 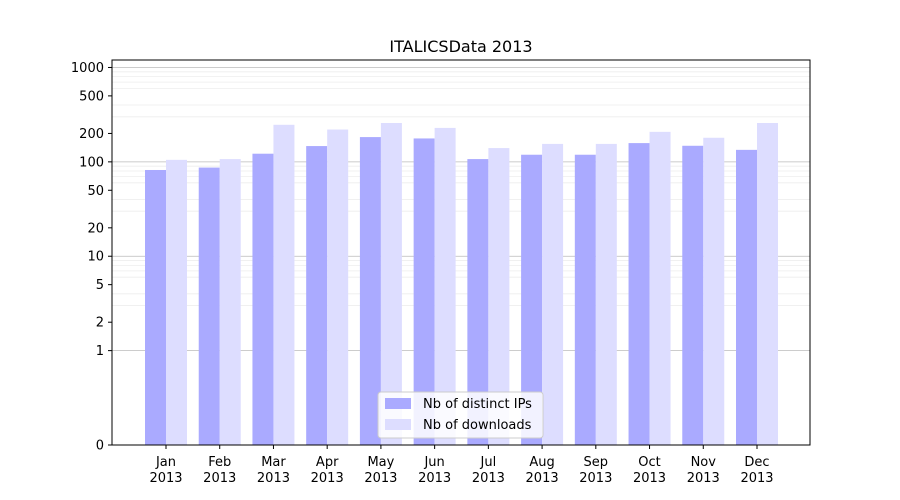 I want to click on legend-box, so click(x=460, y=415).